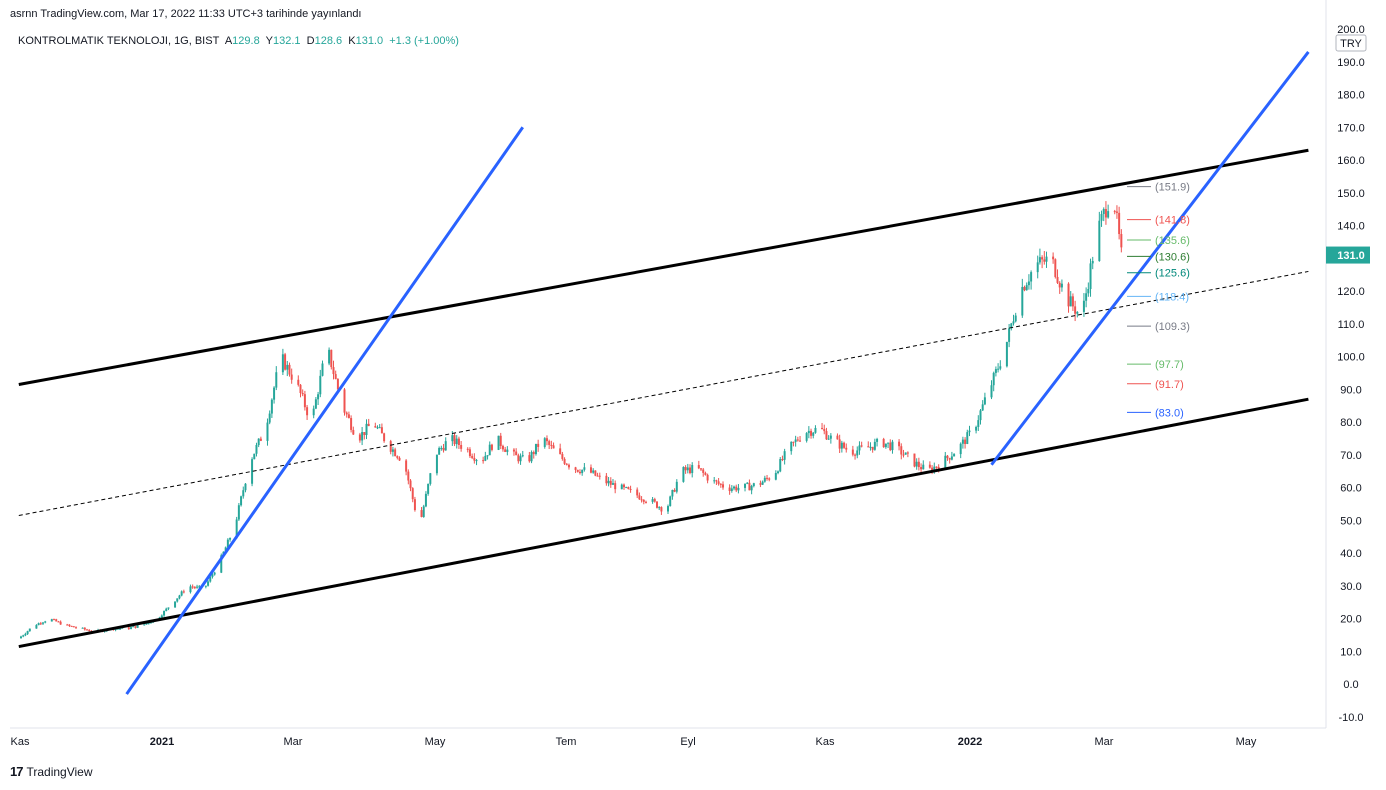 The width and height of the screenshot is (1386, 790). I want to click on x-tick-label: May, so click(1246, 742).